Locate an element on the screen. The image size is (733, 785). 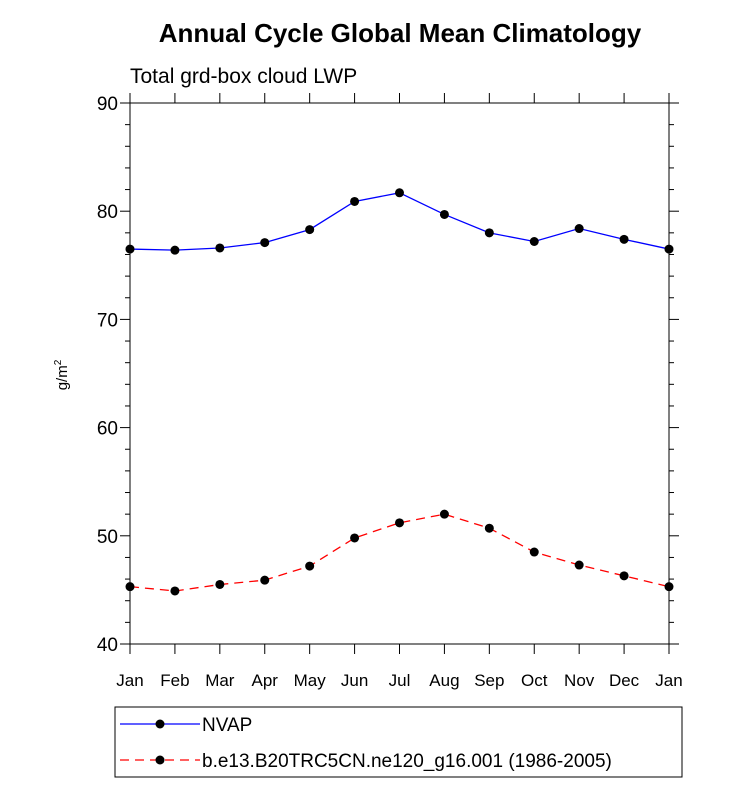
x-tick-label: Apr is located at coordinates (265, 680).